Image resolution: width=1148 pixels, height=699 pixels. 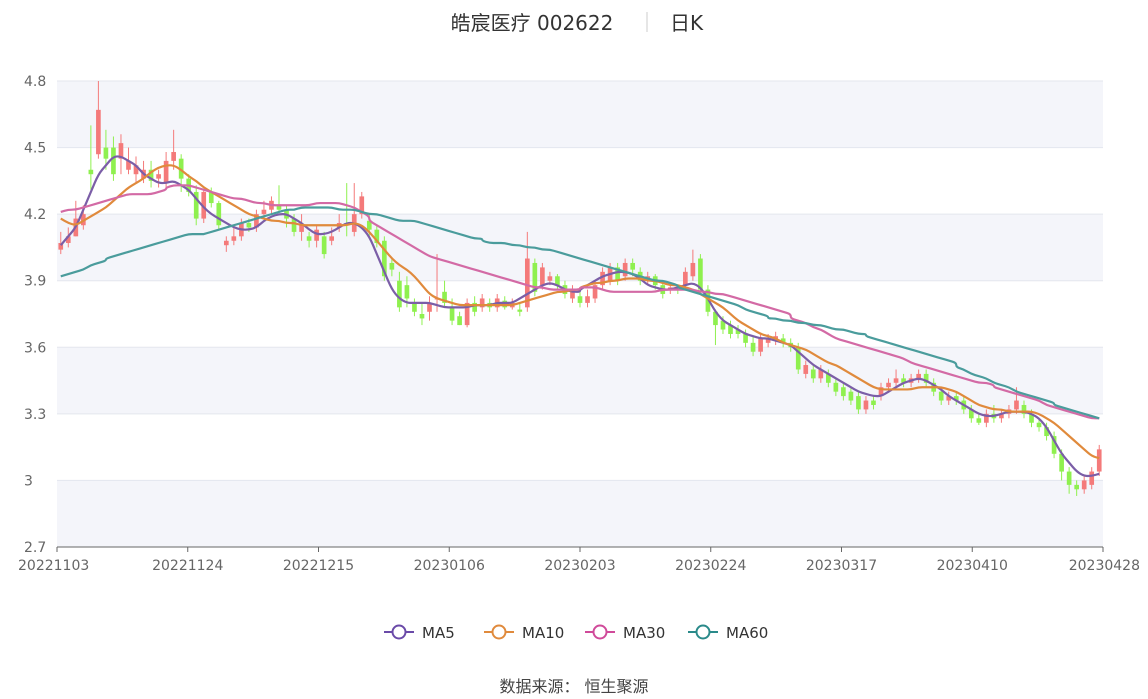 What do you see at coordinates (35, 315) in the screenshot?
I see `y-axis: 2.7 3 3.3 3.6 3.9 4.2 4.5 4.8` at bounding box center [35, 315].